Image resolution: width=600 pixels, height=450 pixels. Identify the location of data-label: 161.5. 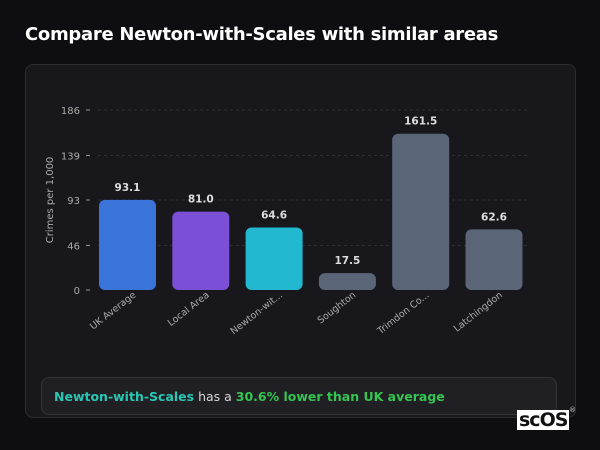
(420, 122).